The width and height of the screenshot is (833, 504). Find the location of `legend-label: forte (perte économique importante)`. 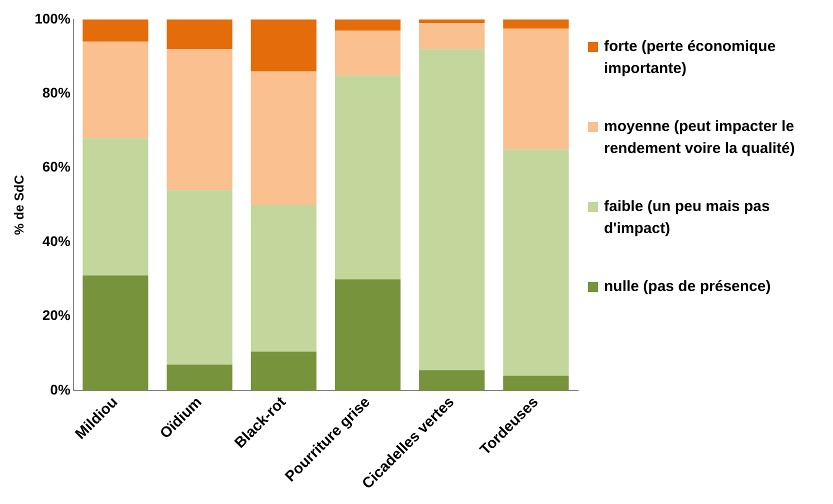

legend-label: forte (perte économique importante) is located at coordinates (690, 58).